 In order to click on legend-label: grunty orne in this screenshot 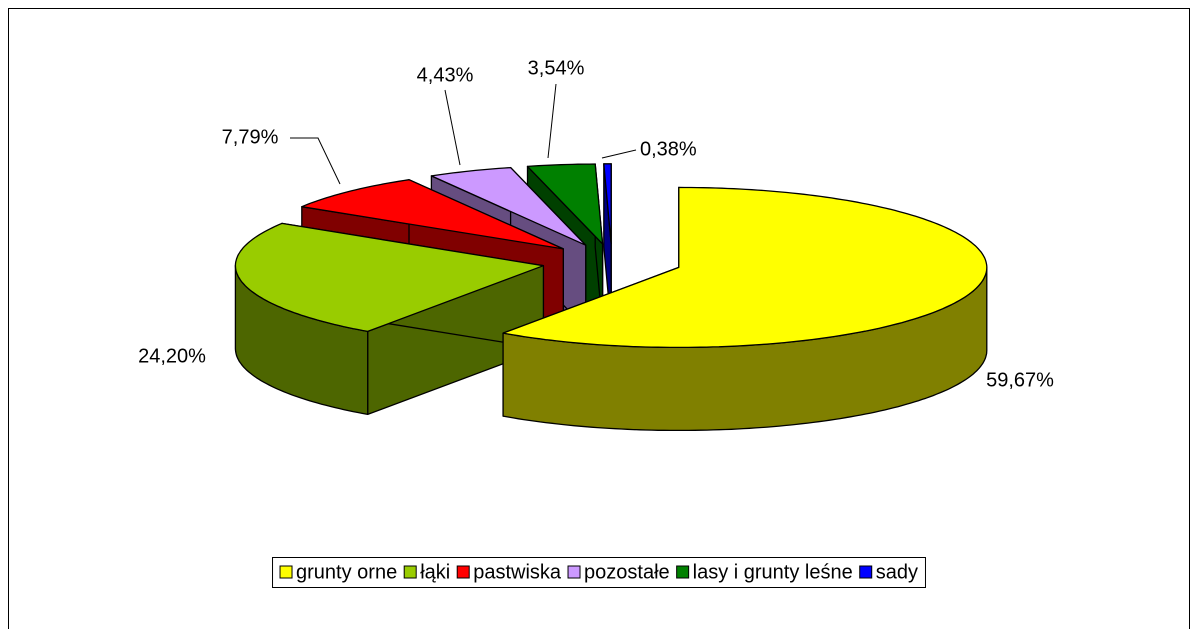, I will do `click(346, 572)`.